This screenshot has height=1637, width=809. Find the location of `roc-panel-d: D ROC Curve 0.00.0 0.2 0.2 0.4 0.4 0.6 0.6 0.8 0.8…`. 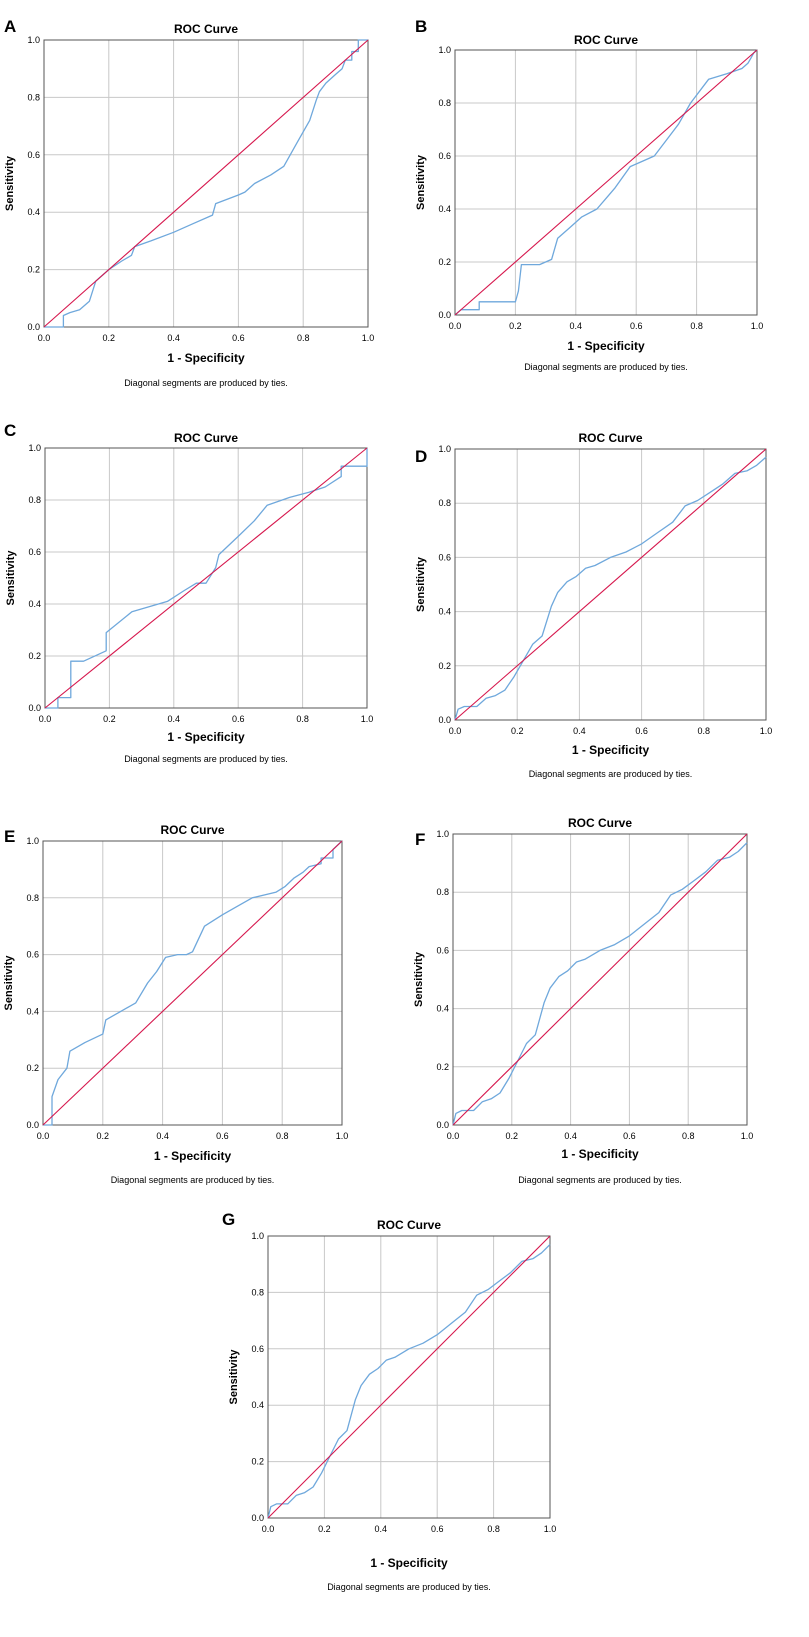

roc-panel-d: D ROC Curve 0.00.0 0.2 0.2 0.4 0.4 0.6 0.6 0.8 0.8… is located at coordinates (593, 605).